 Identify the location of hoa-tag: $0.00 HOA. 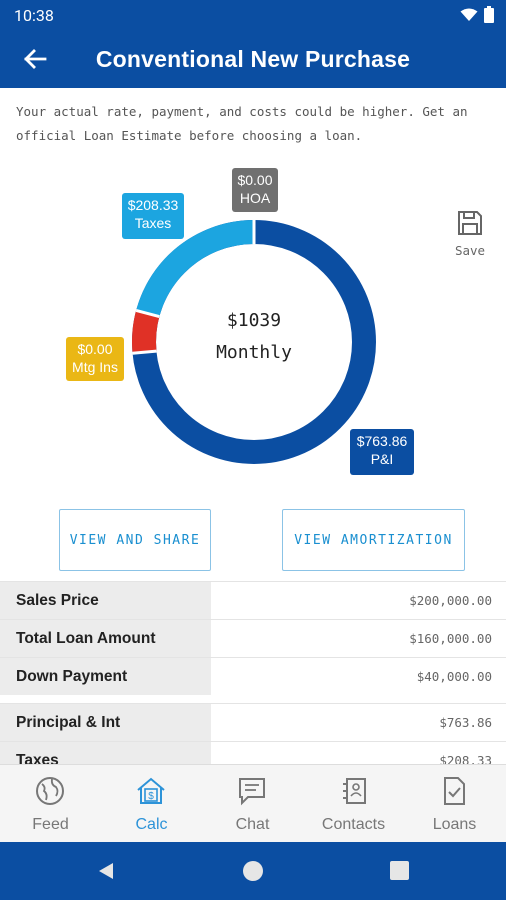
(255, 190).